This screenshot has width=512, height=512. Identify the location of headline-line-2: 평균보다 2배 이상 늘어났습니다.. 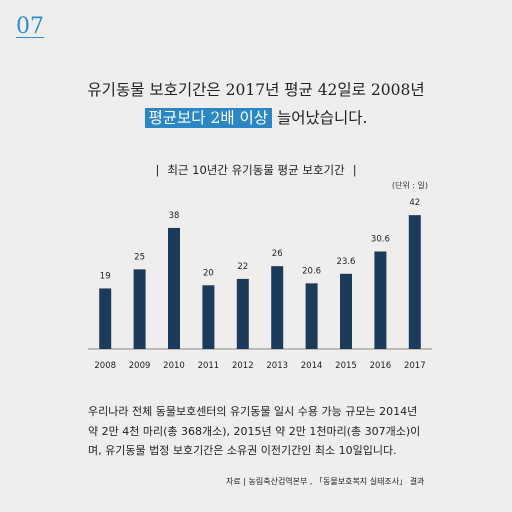
(256, 118).